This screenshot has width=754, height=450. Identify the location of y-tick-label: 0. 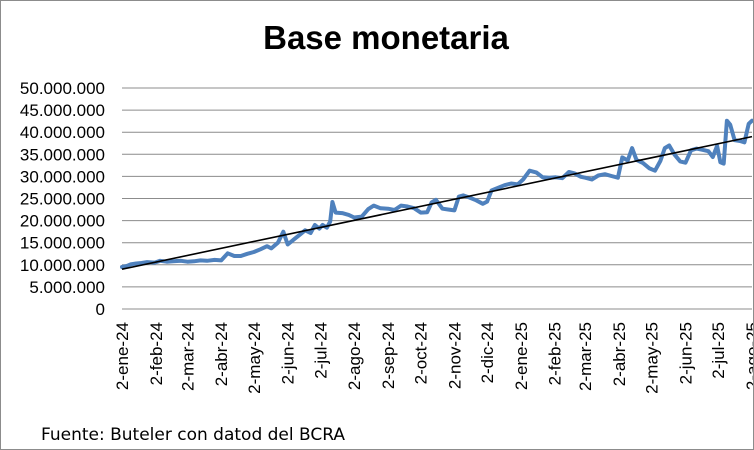
(100, 309).